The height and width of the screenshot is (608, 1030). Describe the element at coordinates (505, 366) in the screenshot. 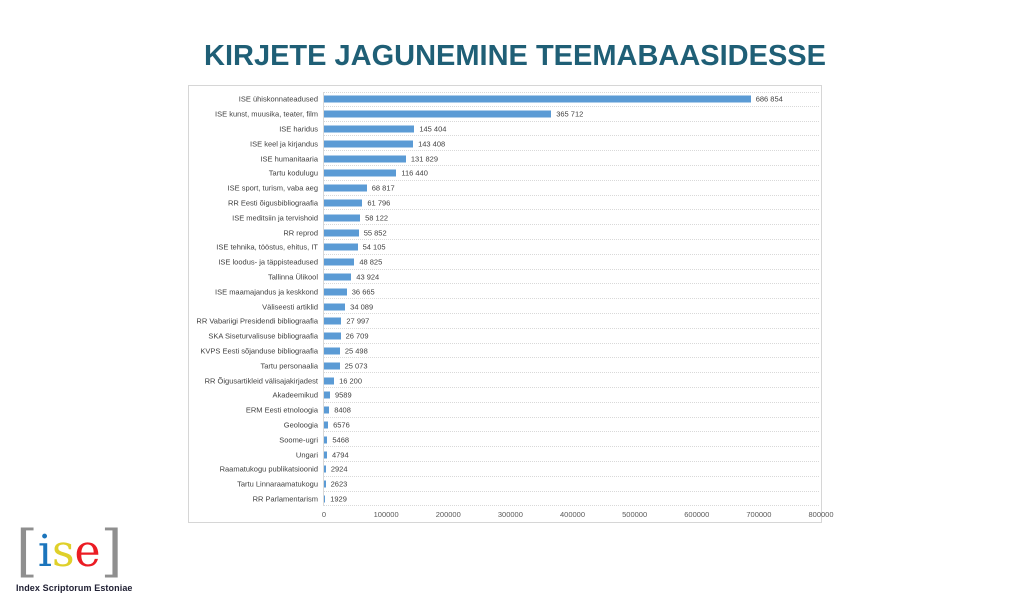

I see `chart-row: Tartu personaalia 25 073` at that location.